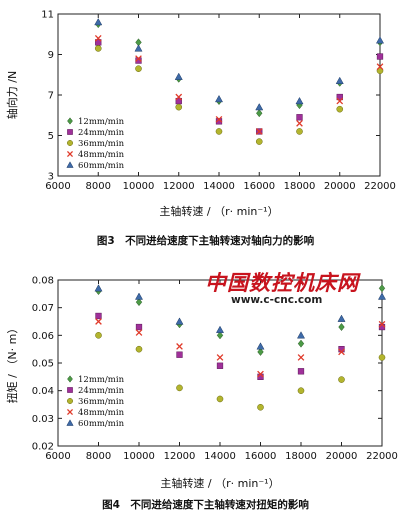  What do you see at coordinates (101, 133) in the screenshot?
I see `legend-entry: 24mm/min` at bounding box center [101, 133].